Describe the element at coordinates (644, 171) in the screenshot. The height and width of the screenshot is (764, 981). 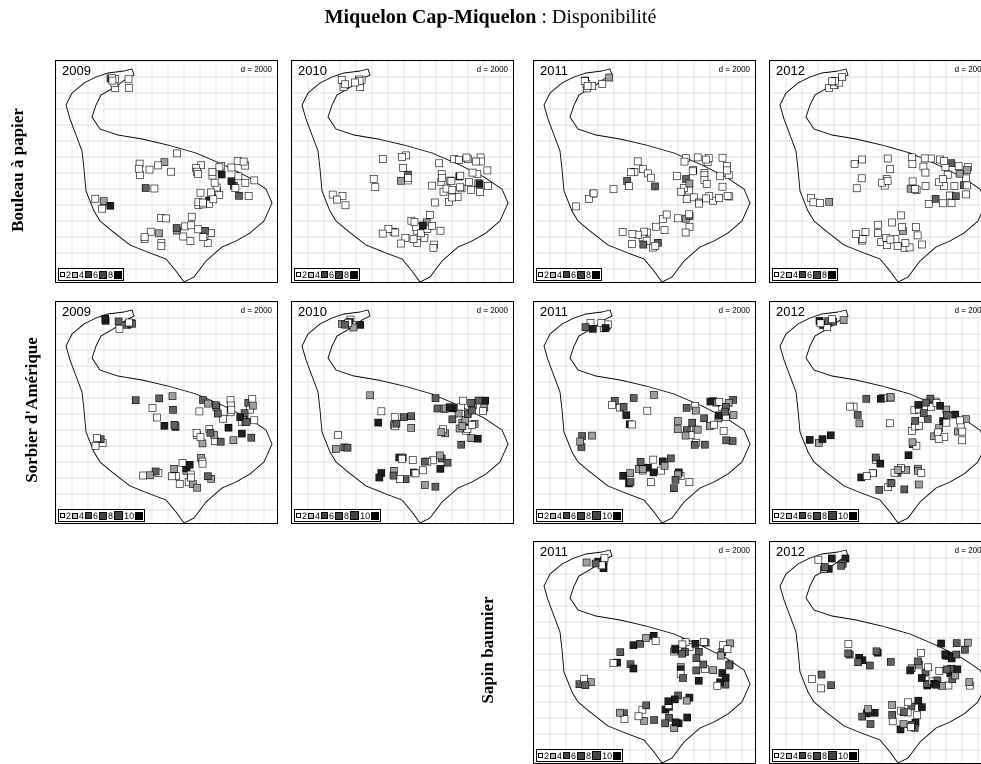
I see `map-panel: 2011 d = 2000 2 4 6 8` at that location.